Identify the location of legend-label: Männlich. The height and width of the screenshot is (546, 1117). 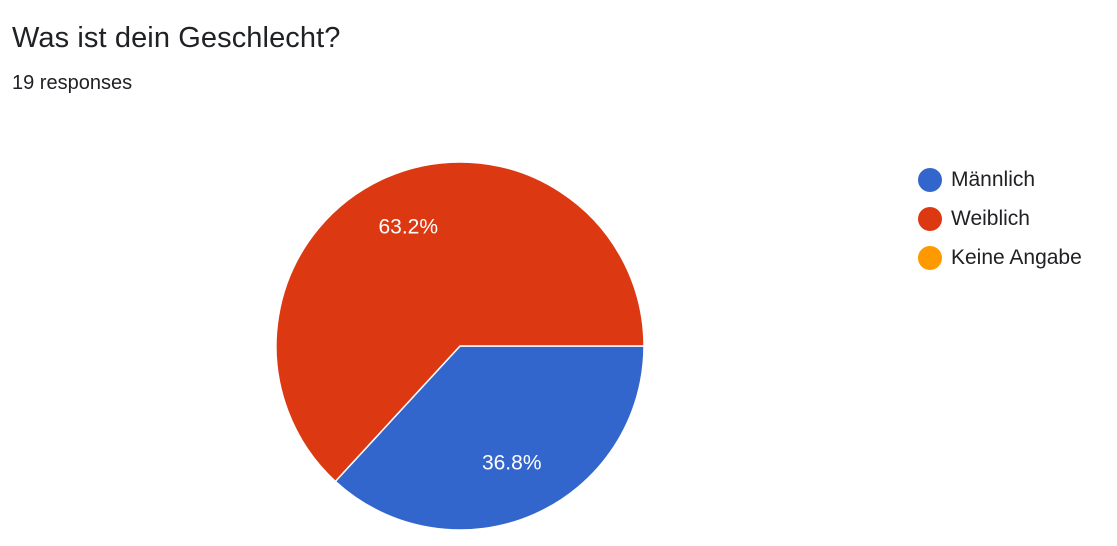
(993, 179).